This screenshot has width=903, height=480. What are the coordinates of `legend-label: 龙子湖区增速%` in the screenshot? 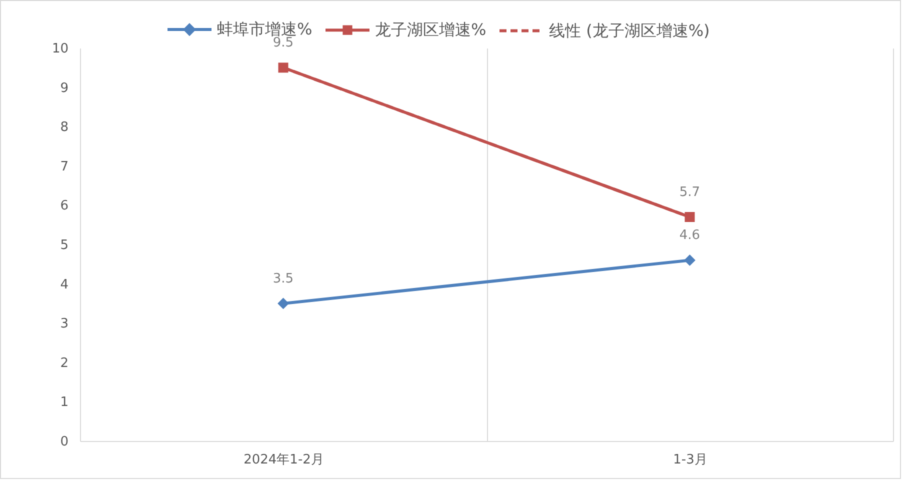 It's located at (430, 30).